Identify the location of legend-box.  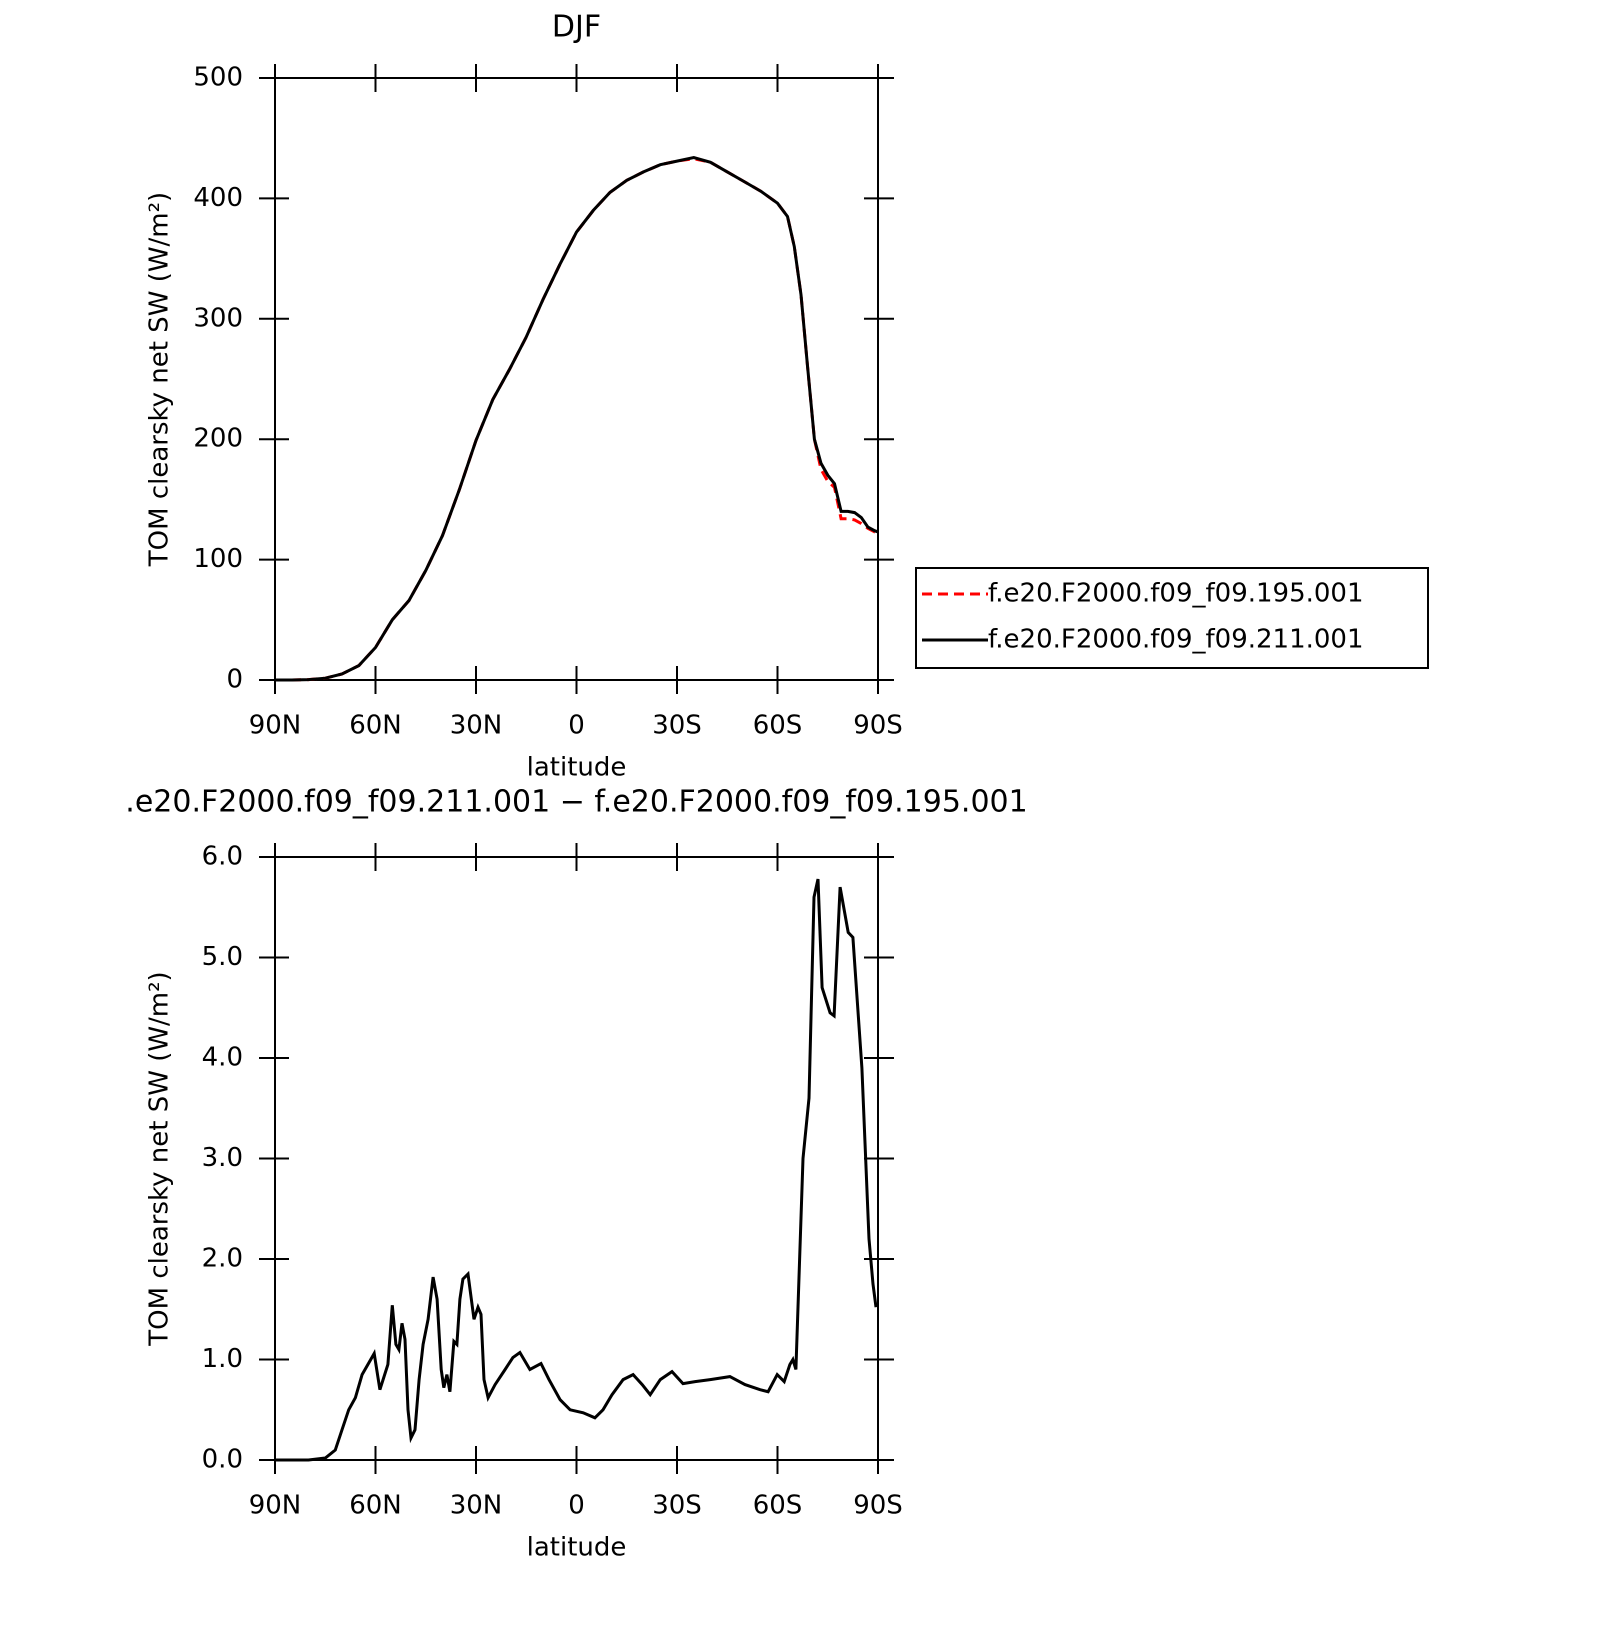
(1172, 618).